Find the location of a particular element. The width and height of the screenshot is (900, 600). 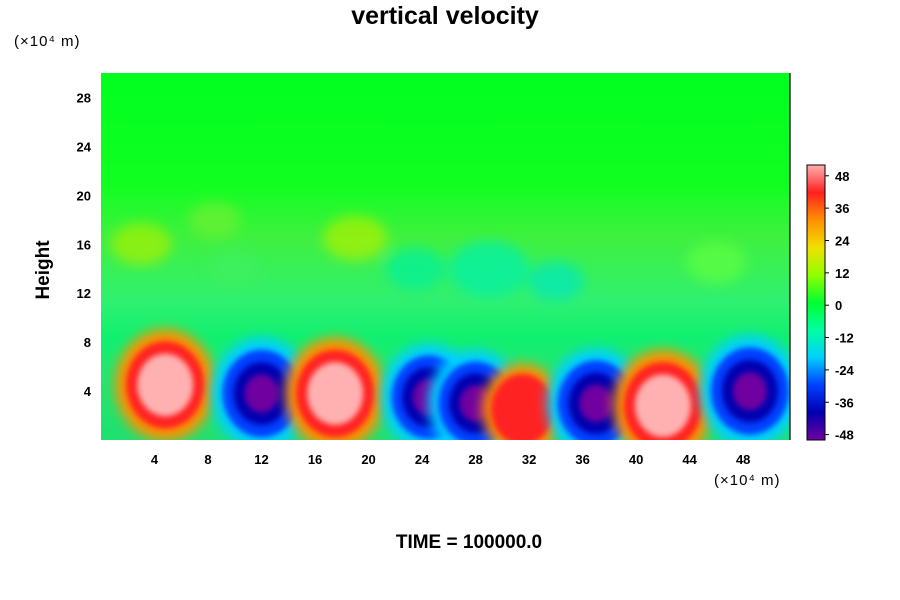

y-tick-label: 4 is located at coordinates (88, 391).